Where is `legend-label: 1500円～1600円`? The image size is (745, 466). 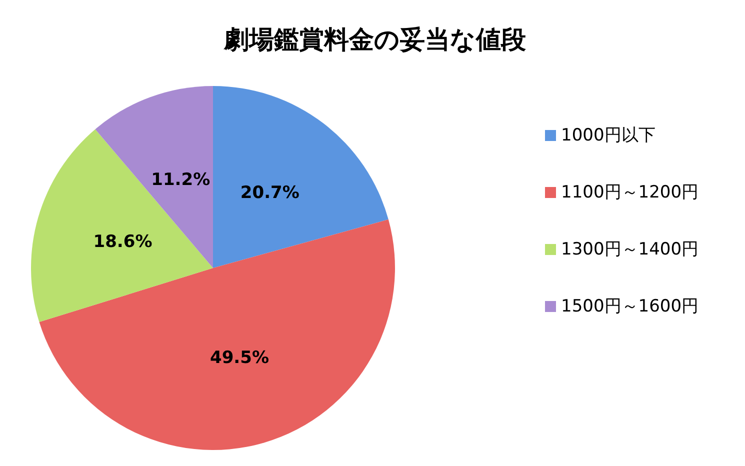
legend-label: 1500円～1600円 is located at coordinates (630, 306).